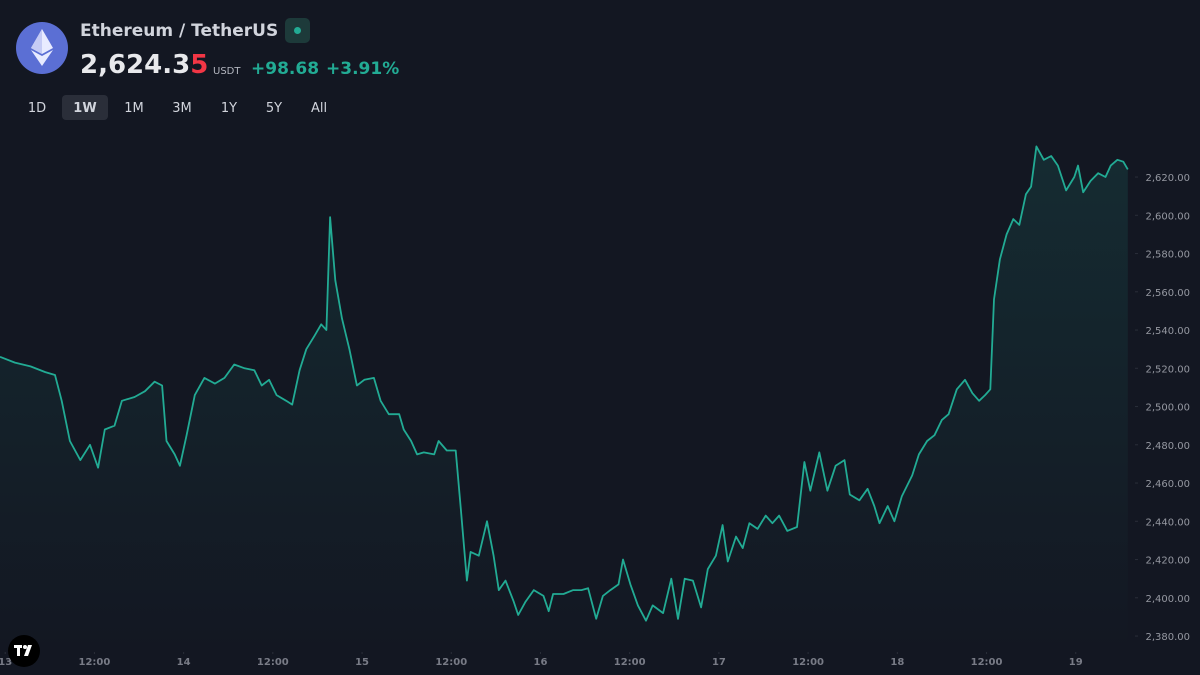 This screenshot has width=1200, height=675. I want to click on range-button: 5Y, so click(274, 108).